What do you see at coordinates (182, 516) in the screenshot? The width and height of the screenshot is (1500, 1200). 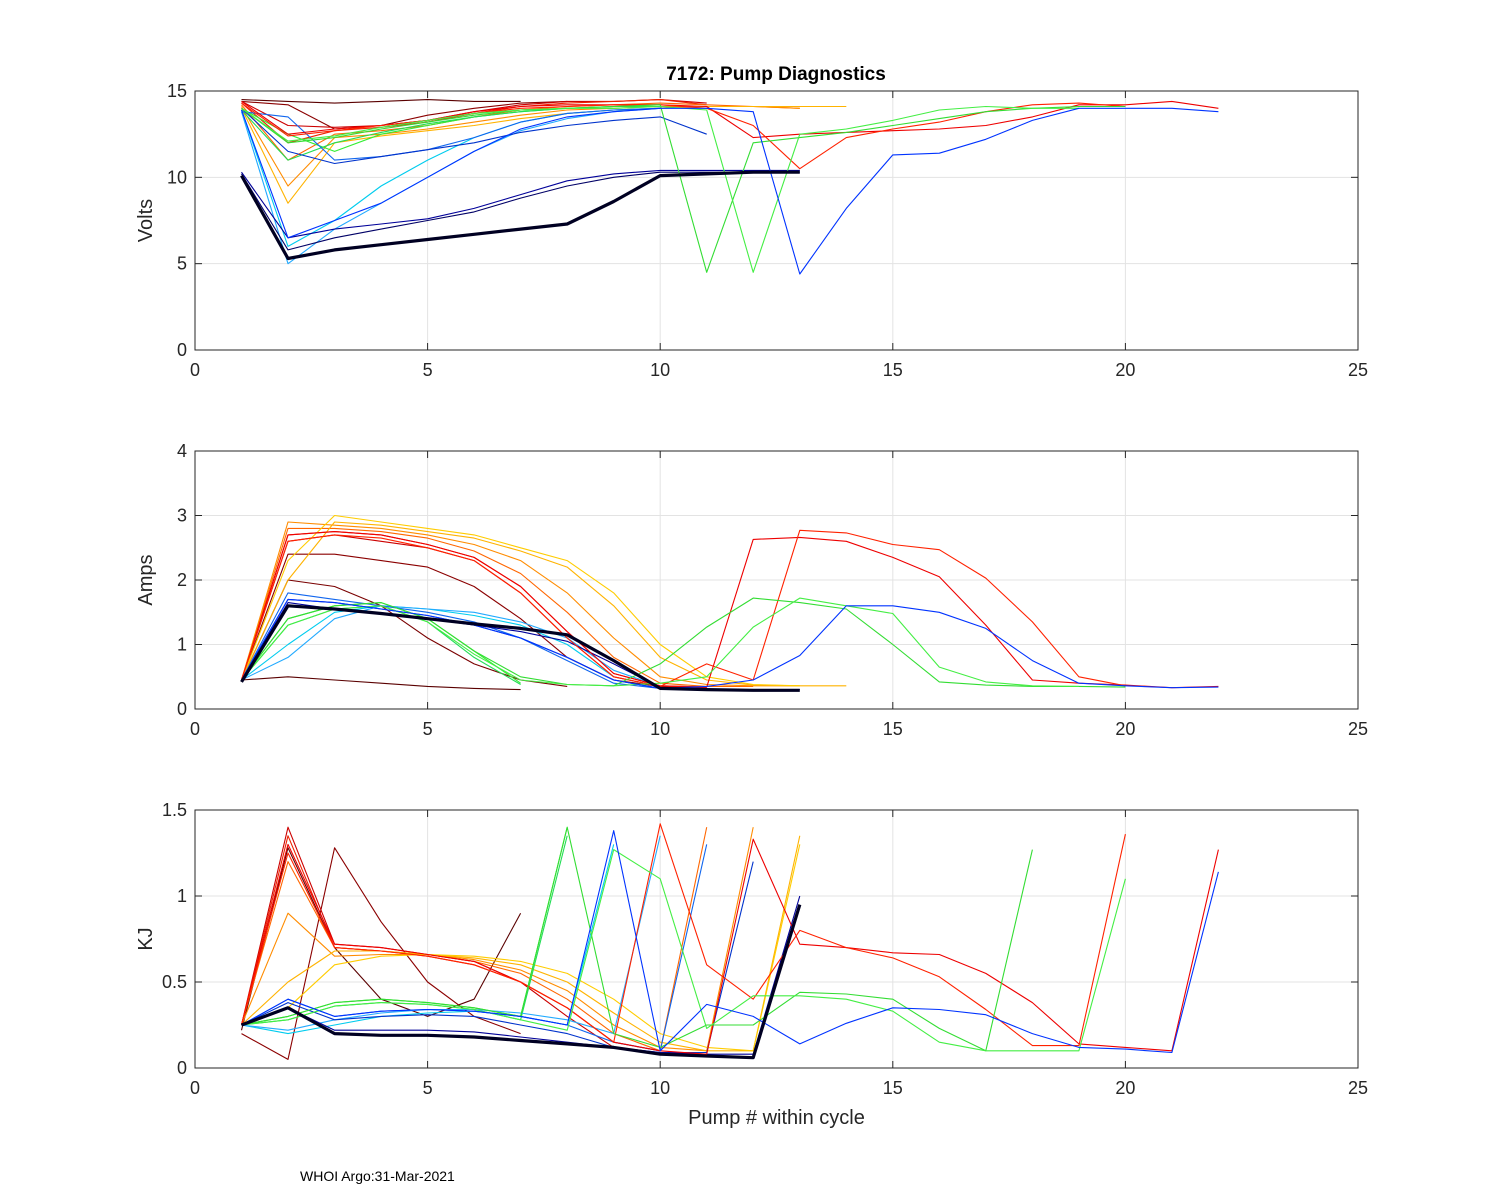 I see `y-tick-label: 3` at bounding box center [182, 516].